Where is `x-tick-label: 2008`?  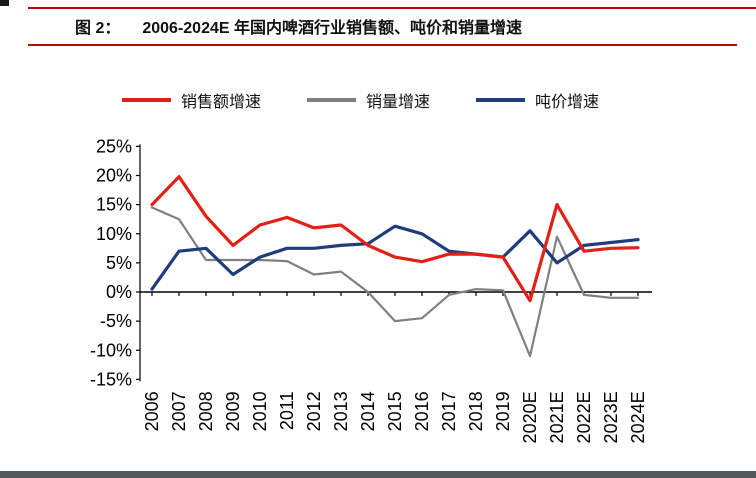
x-tick-label: 2008 is located at coordinates (206, 411).